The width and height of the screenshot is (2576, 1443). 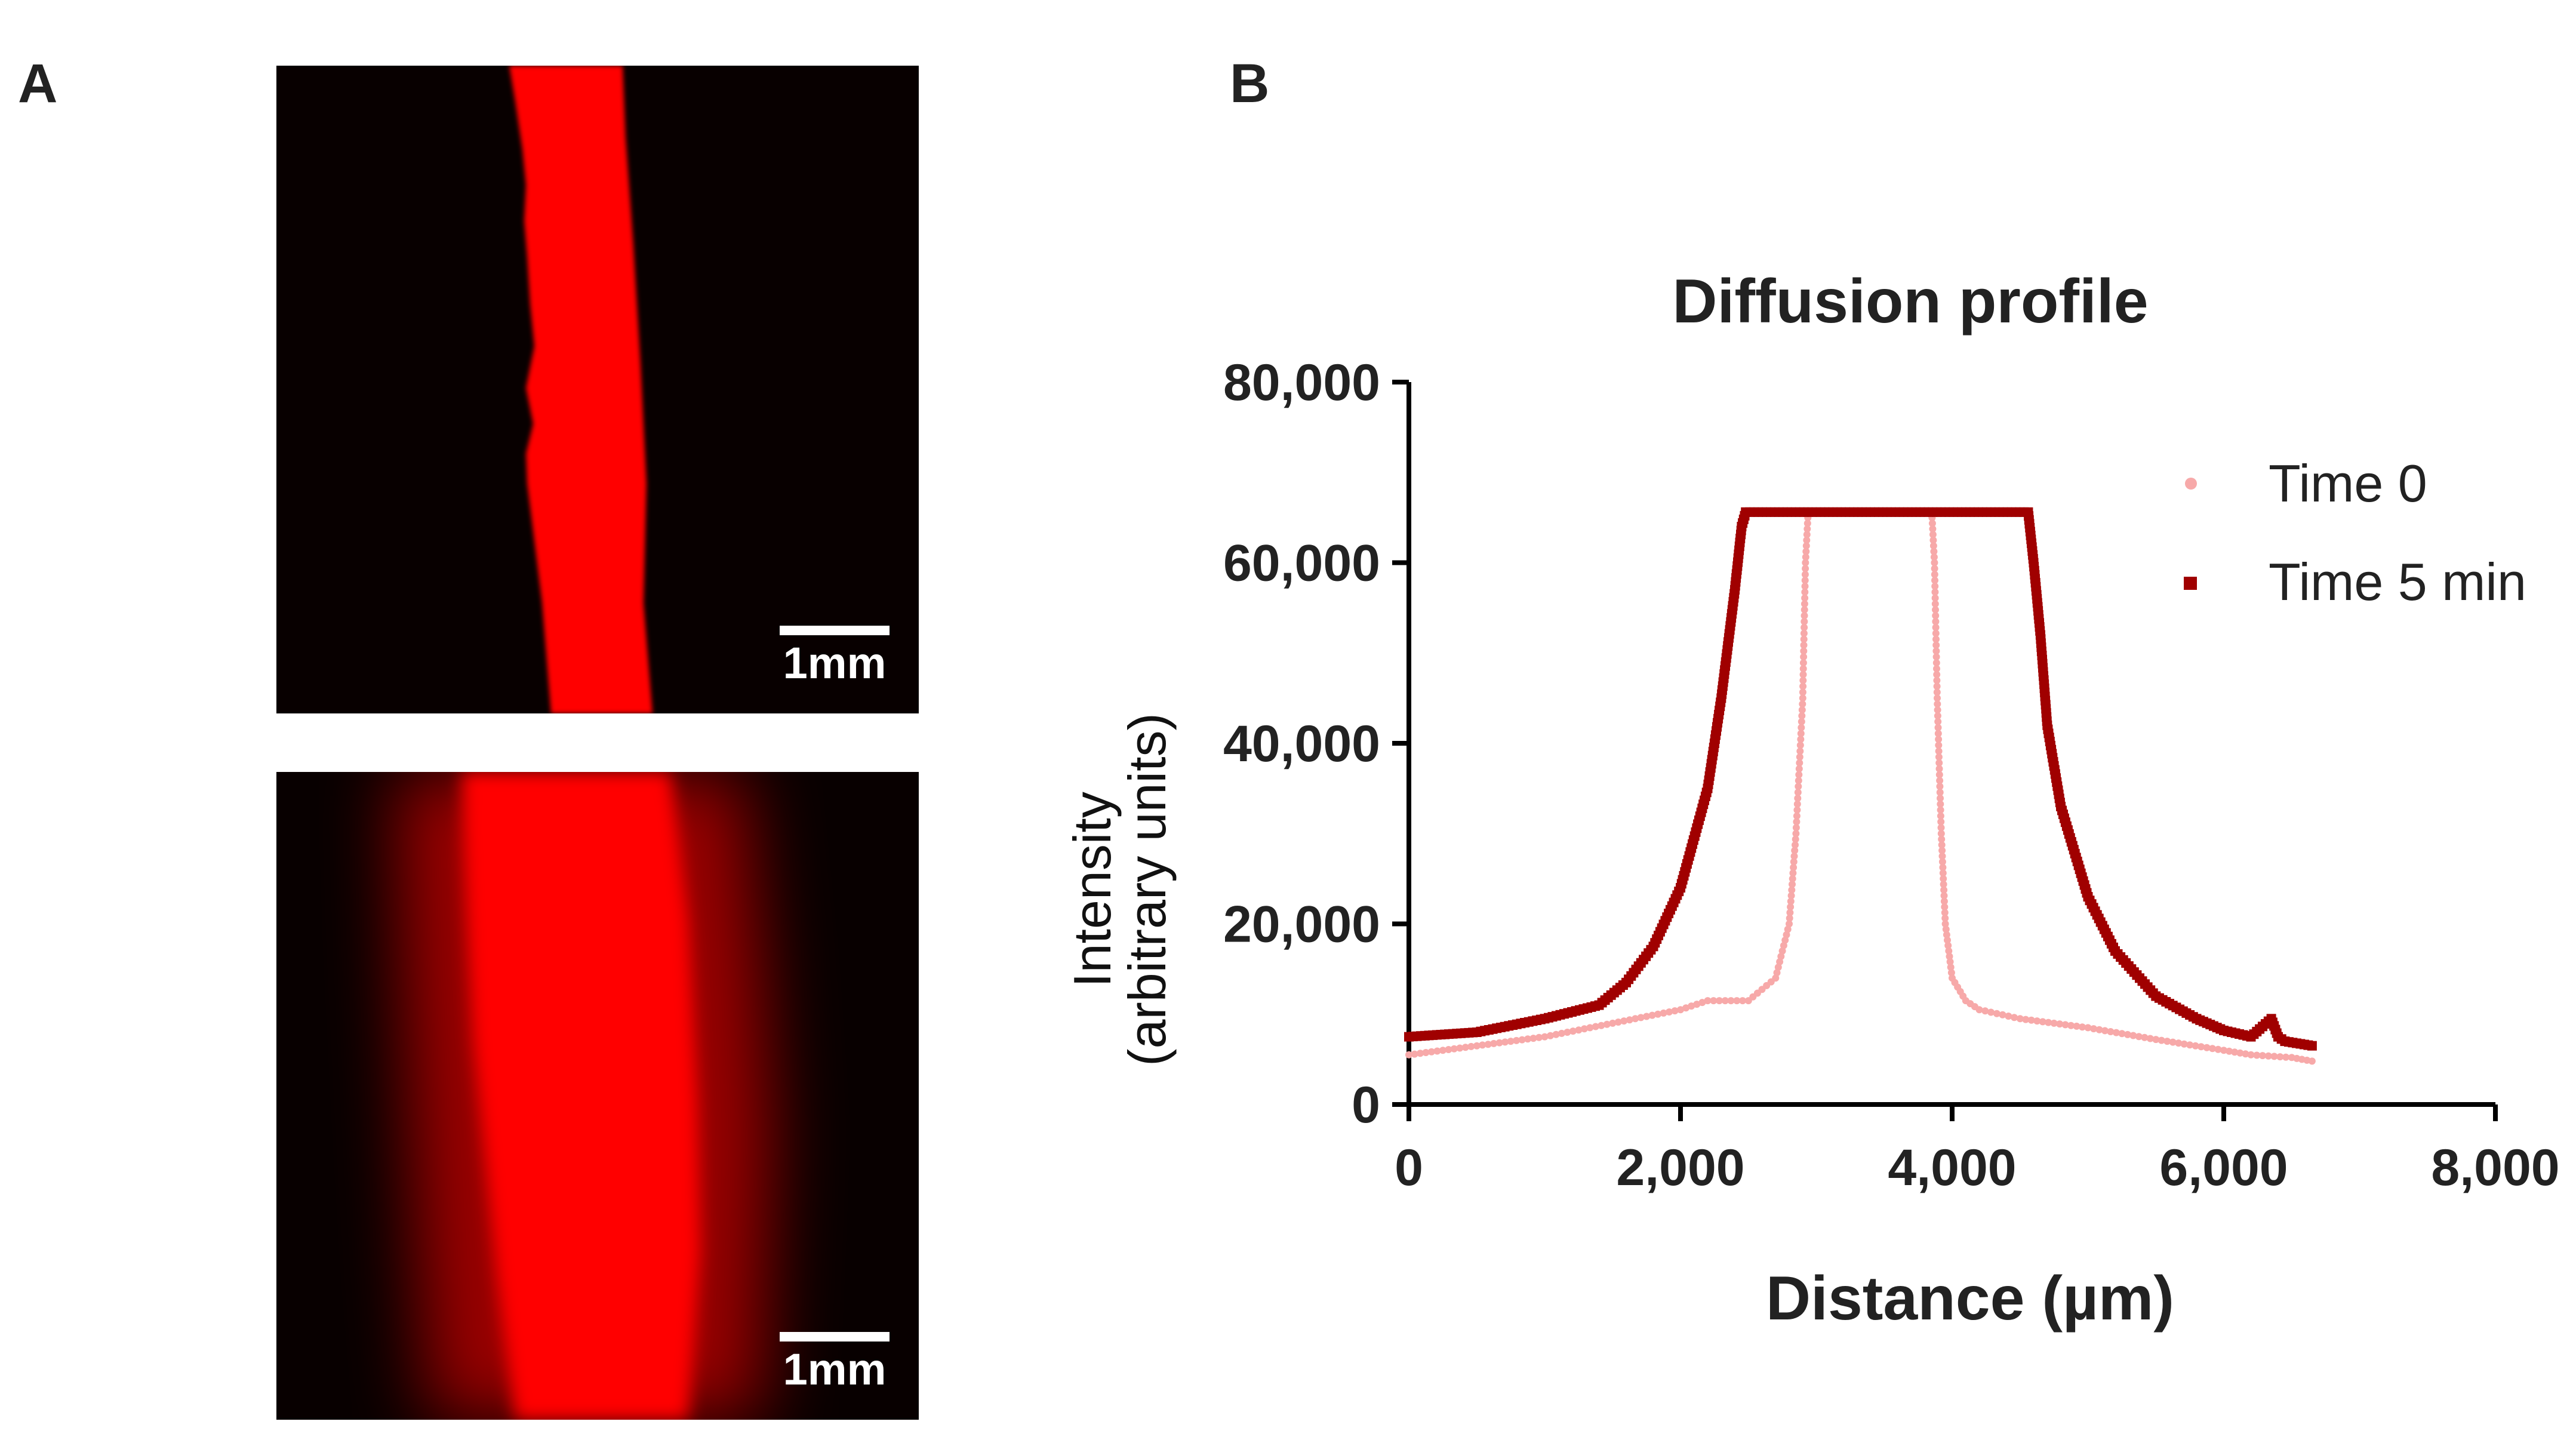 I want to click on x-tick-label: 2,000, so click(x=1680, y=1167).